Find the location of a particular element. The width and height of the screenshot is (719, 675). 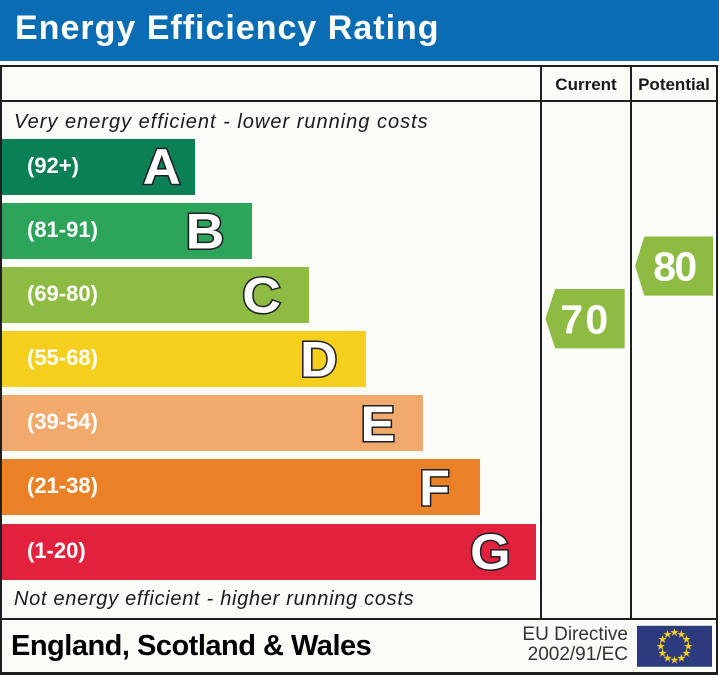

svg-text: E is located at coordinates (378, 424).